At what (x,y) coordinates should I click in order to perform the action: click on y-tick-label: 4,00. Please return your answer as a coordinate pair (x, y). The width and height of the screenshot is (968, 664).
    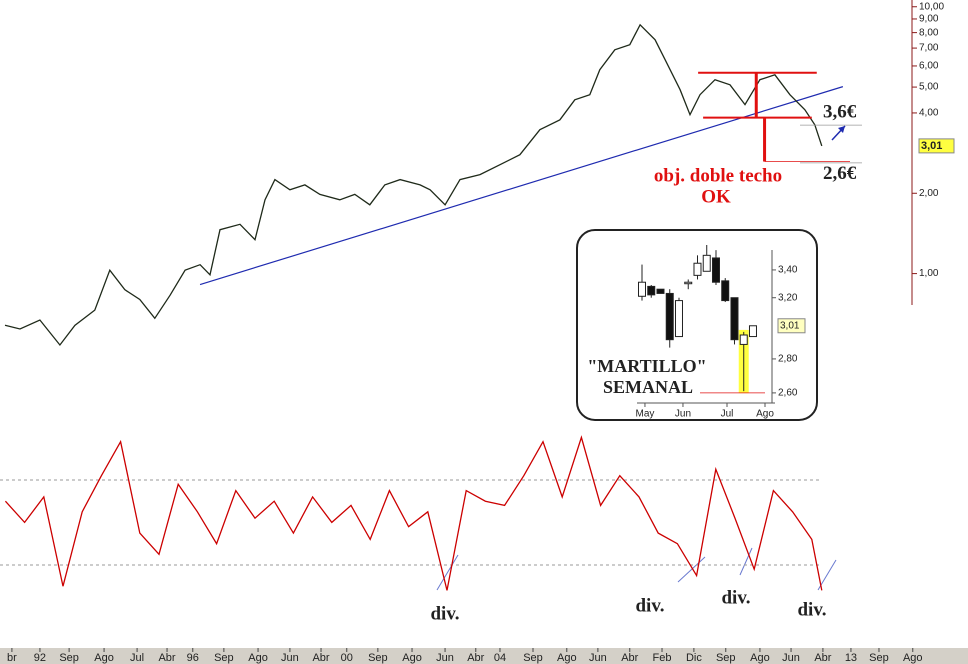
    Looking at the image, I should click on (929, 113).